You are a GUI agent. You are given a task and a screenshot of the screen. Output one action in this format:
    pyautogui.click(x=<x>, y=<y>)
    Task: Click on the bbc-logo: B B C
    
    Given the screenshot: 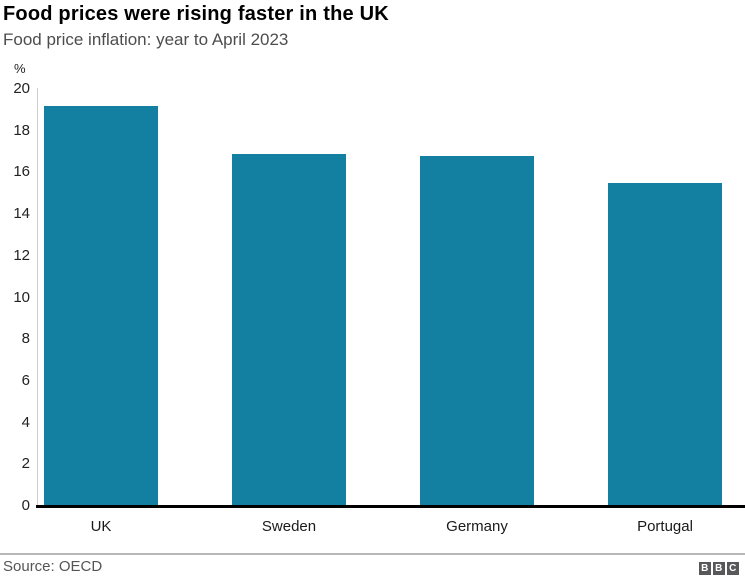 What is the action you would take?
    pyautogui.click(x=718, y=568)
    